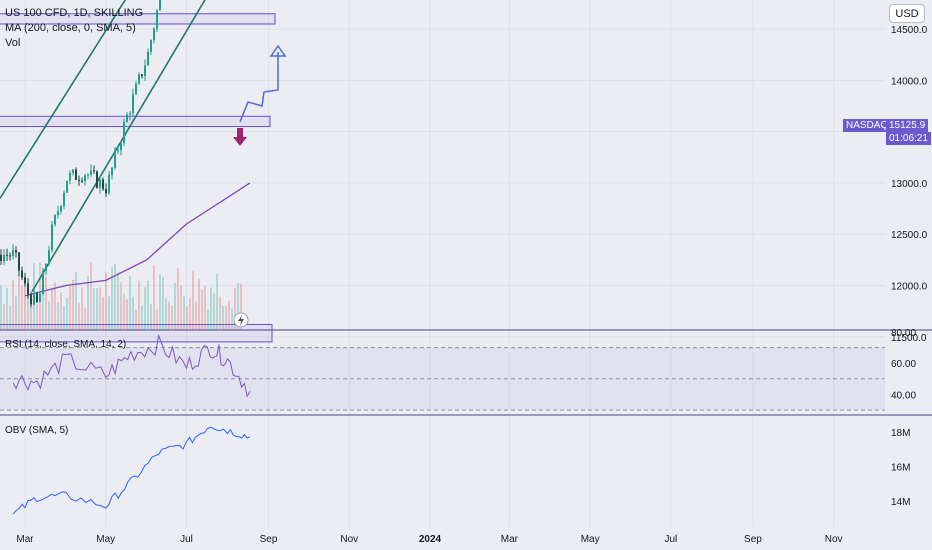  I want to click on symbol-title: US 100 CFD, 1D, SKILLING, so click(74, 13).